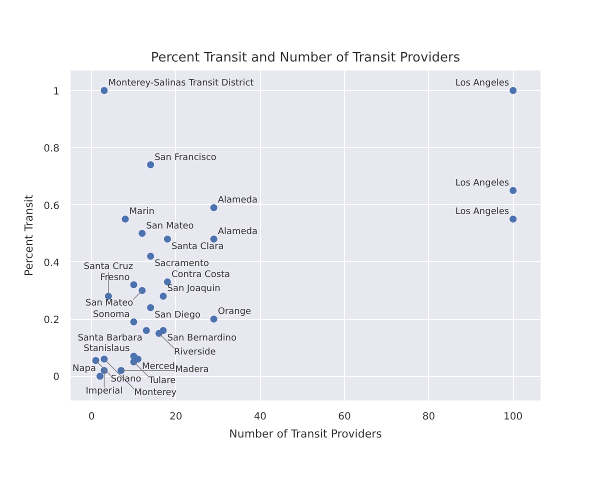 The height and width of the screenshot is (500, 614). I want to click on annotation: Tulare, so click(162, 381).